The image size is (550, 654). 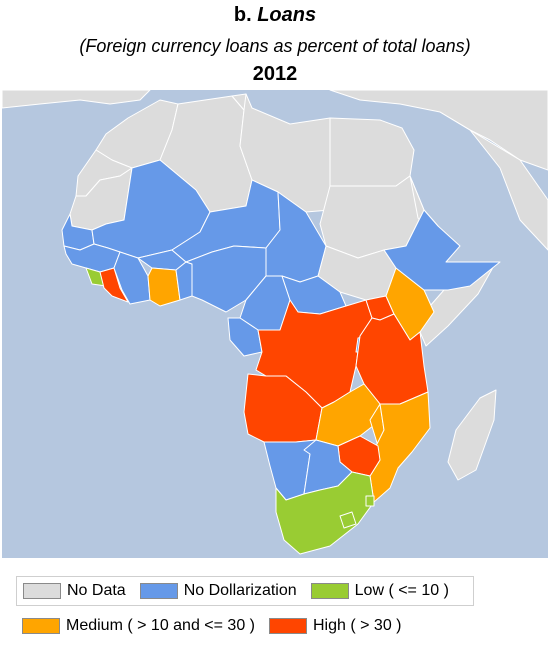 What do you see at coordinates (348, 520) in the screenshot?
I see `region-lesotho` at bounding box center [348, 520].